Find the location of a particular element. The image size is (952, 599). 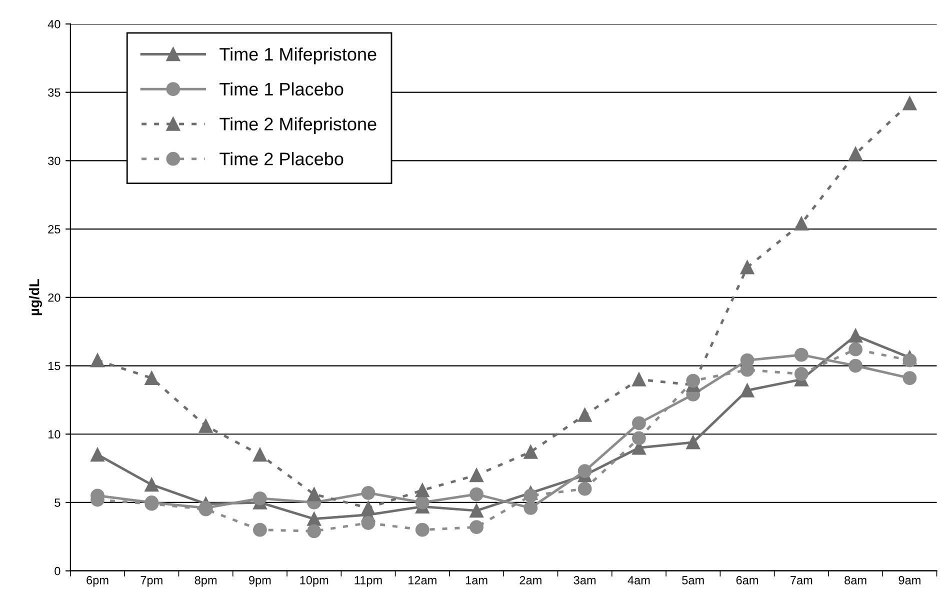

legend-label: Time 1 Placebo is located at coordinates (282, 89).